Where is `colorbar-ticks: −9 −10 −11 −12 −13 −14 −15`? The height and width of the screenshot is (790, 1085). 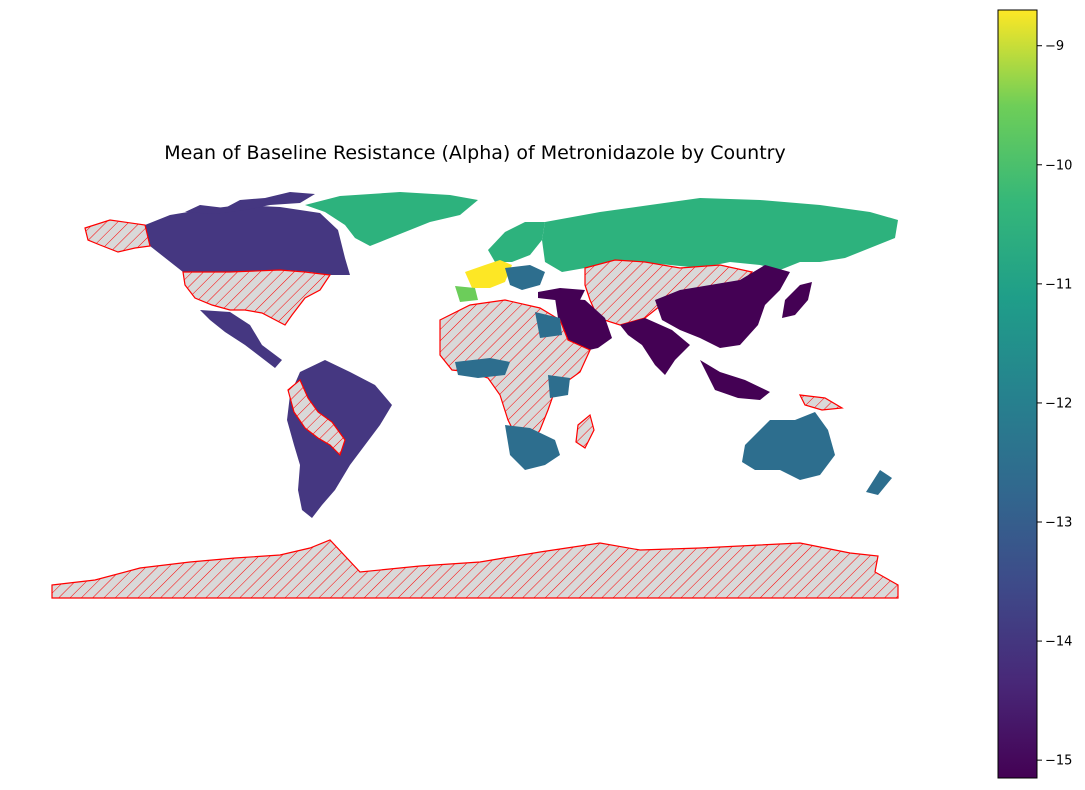
colorbar-ticks: −9 −10 −11 −12 −13 −14 −15 is located at coordinates (1054, 404).